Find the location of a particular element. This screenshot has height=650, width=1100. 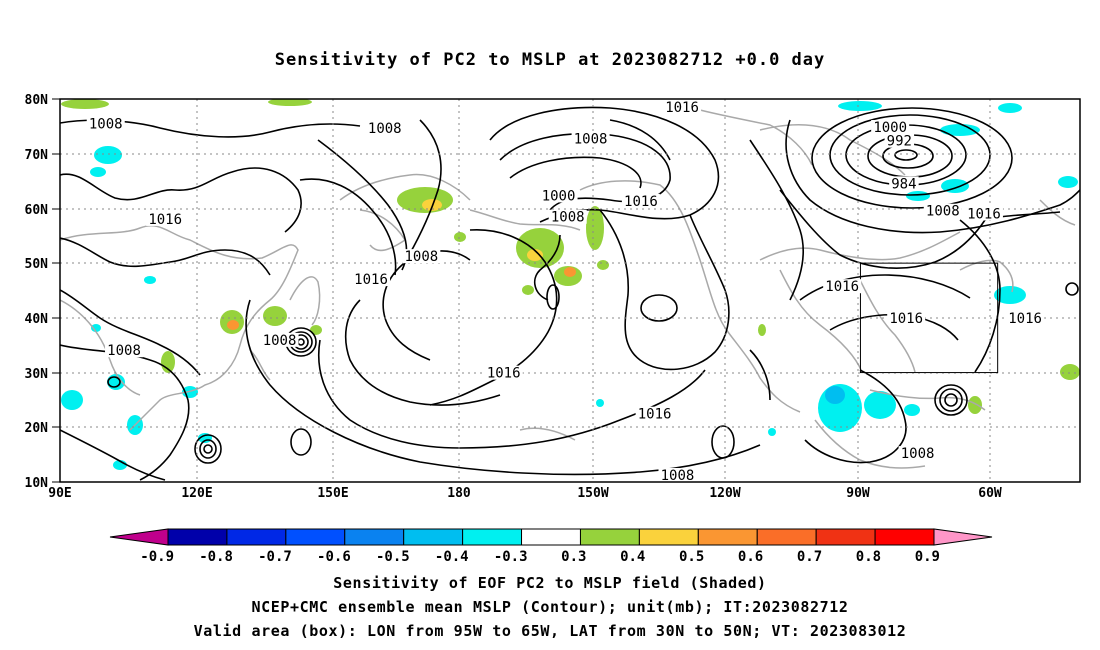

colorbar-tick-label: -0.6 is located at coordinates (334, 557).